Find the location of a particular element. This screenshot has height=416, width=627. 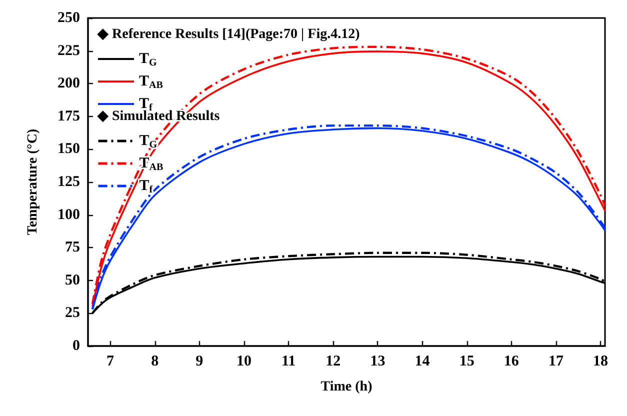

y-tick-label: 50 is located at coordinates (72, 280).